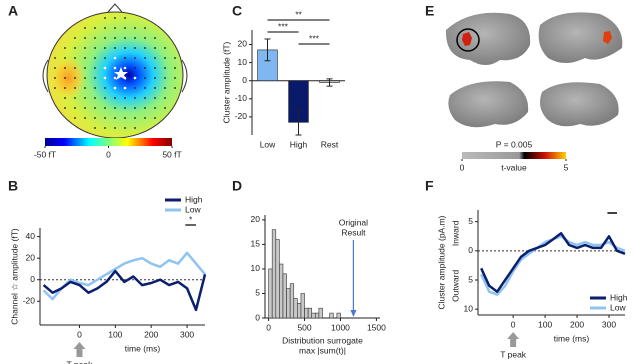 This screenshot has width=635, height=364. I want to click on x-tick-label: 200, so click(151, 334).